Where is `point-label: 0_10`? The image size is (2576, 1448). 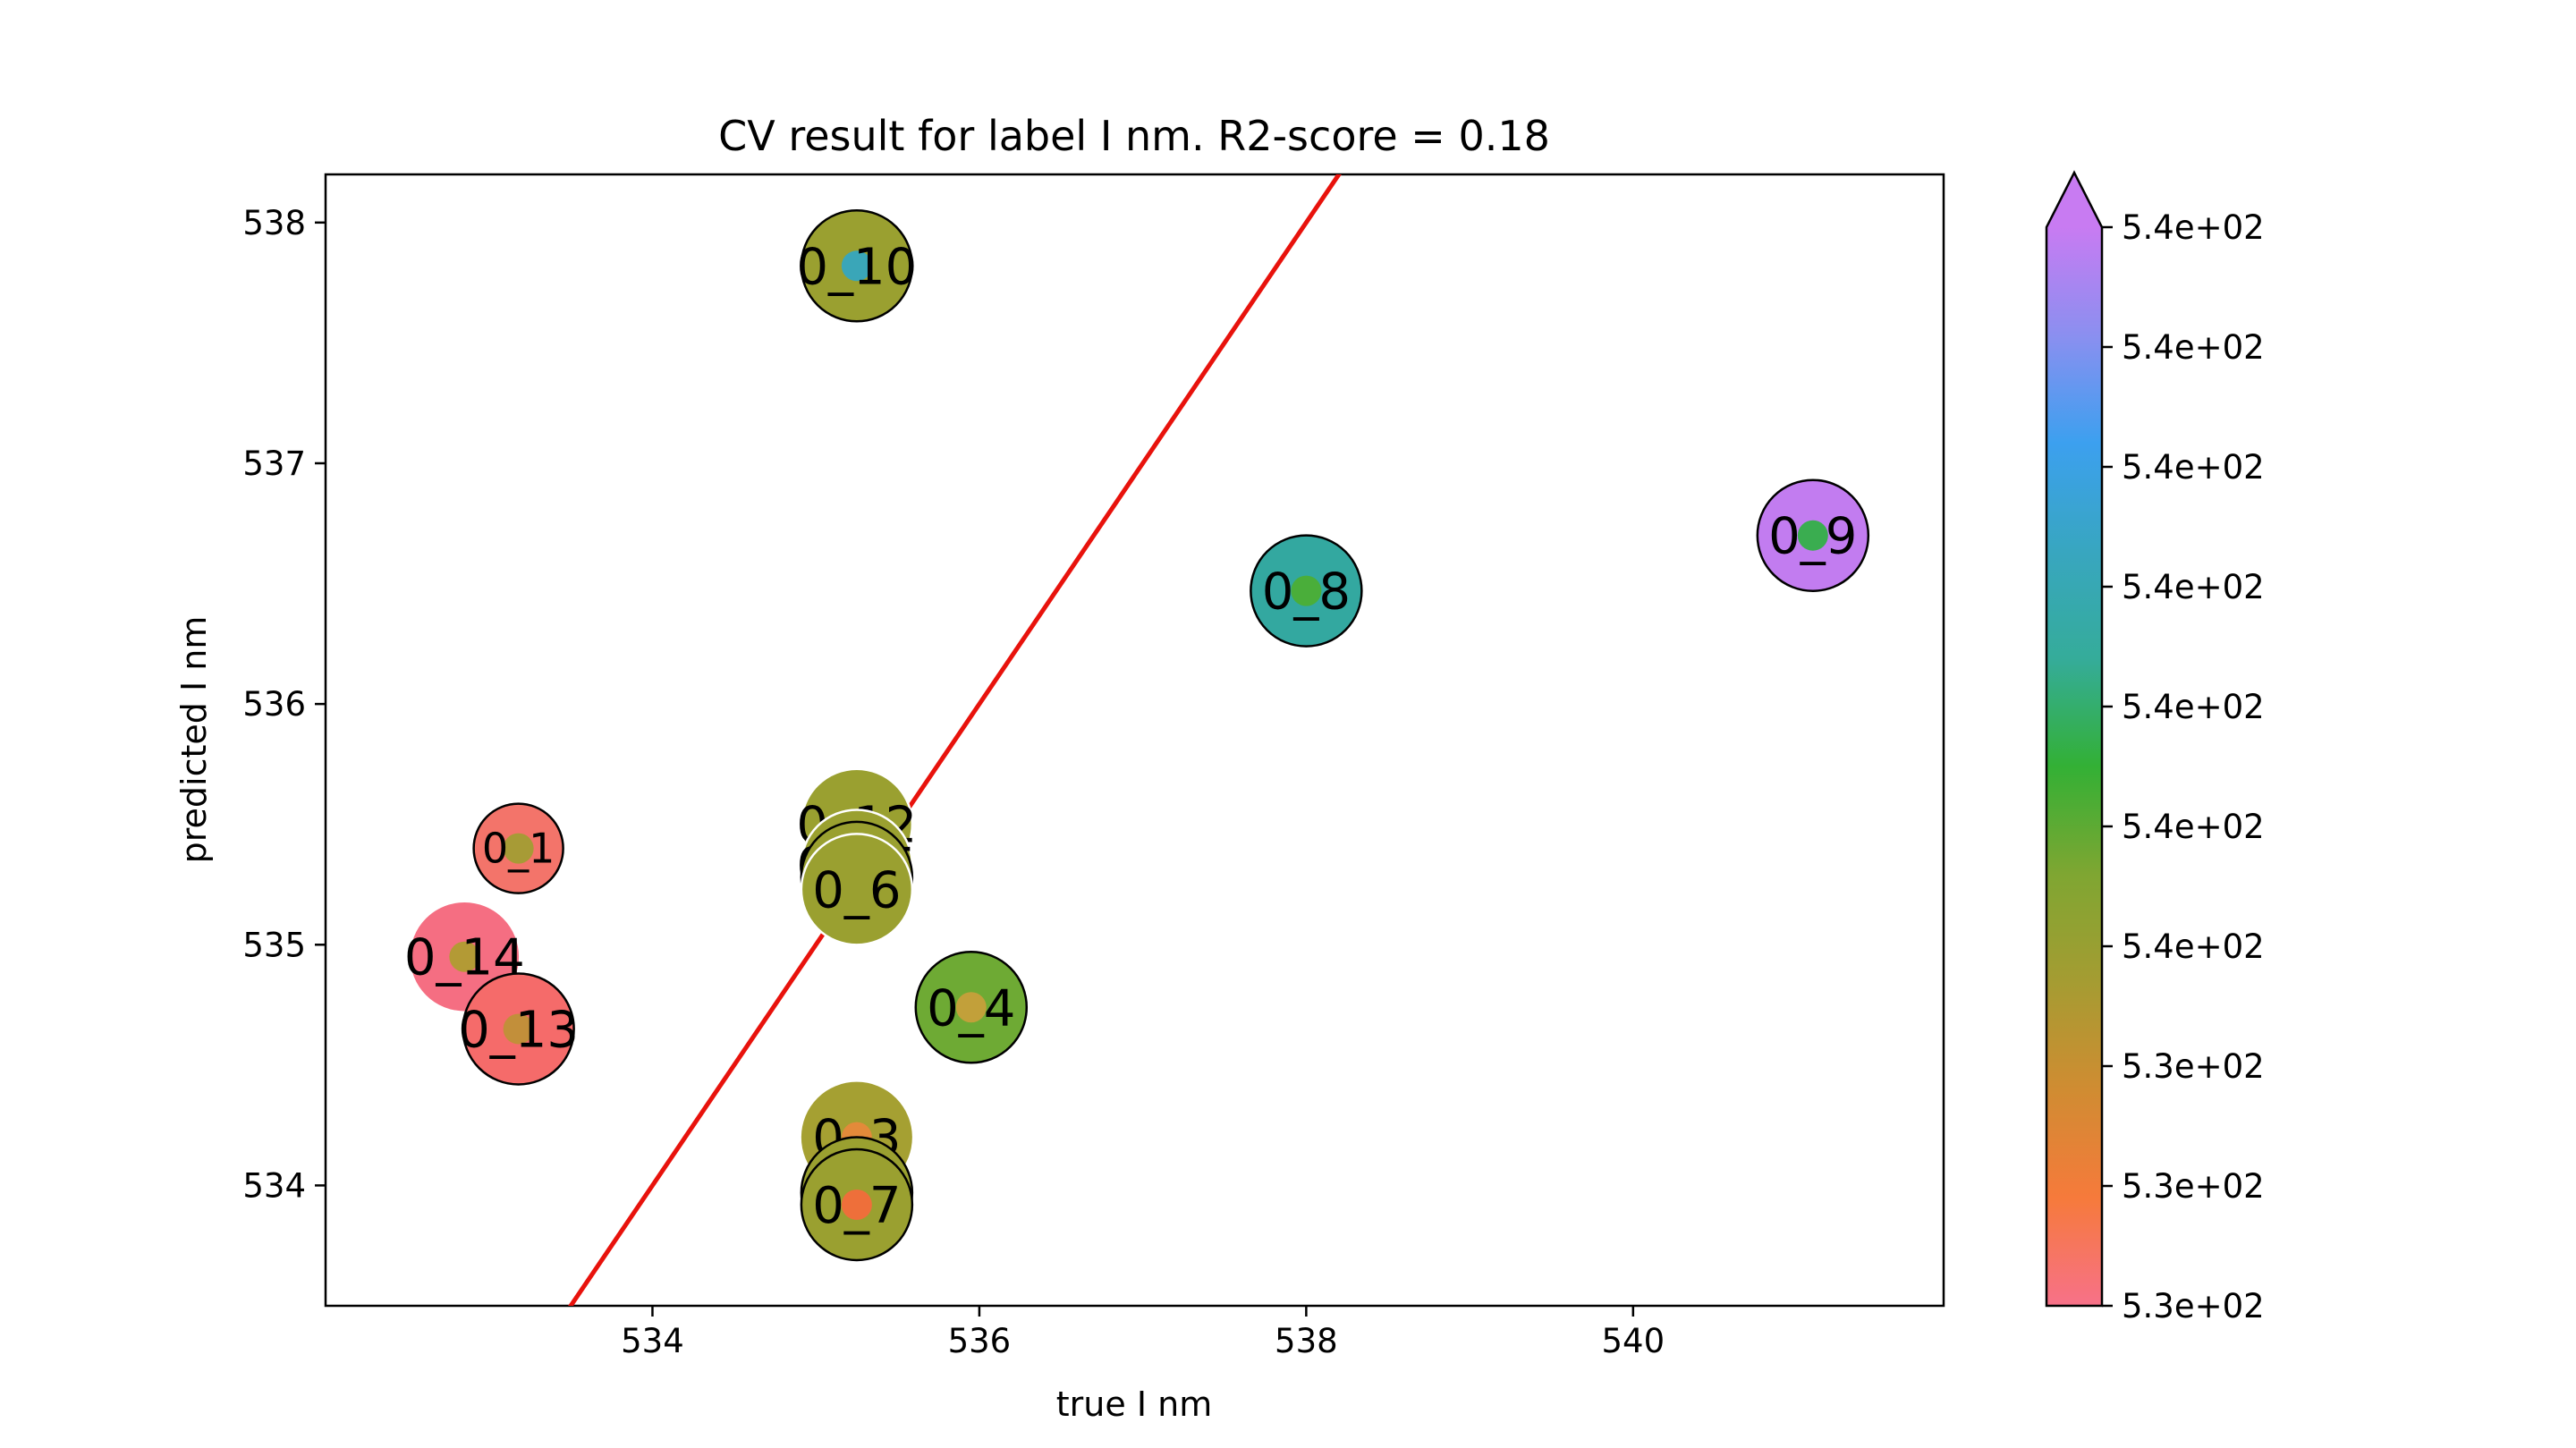
point-label: 0_10 is located at coordinates (856, 267).